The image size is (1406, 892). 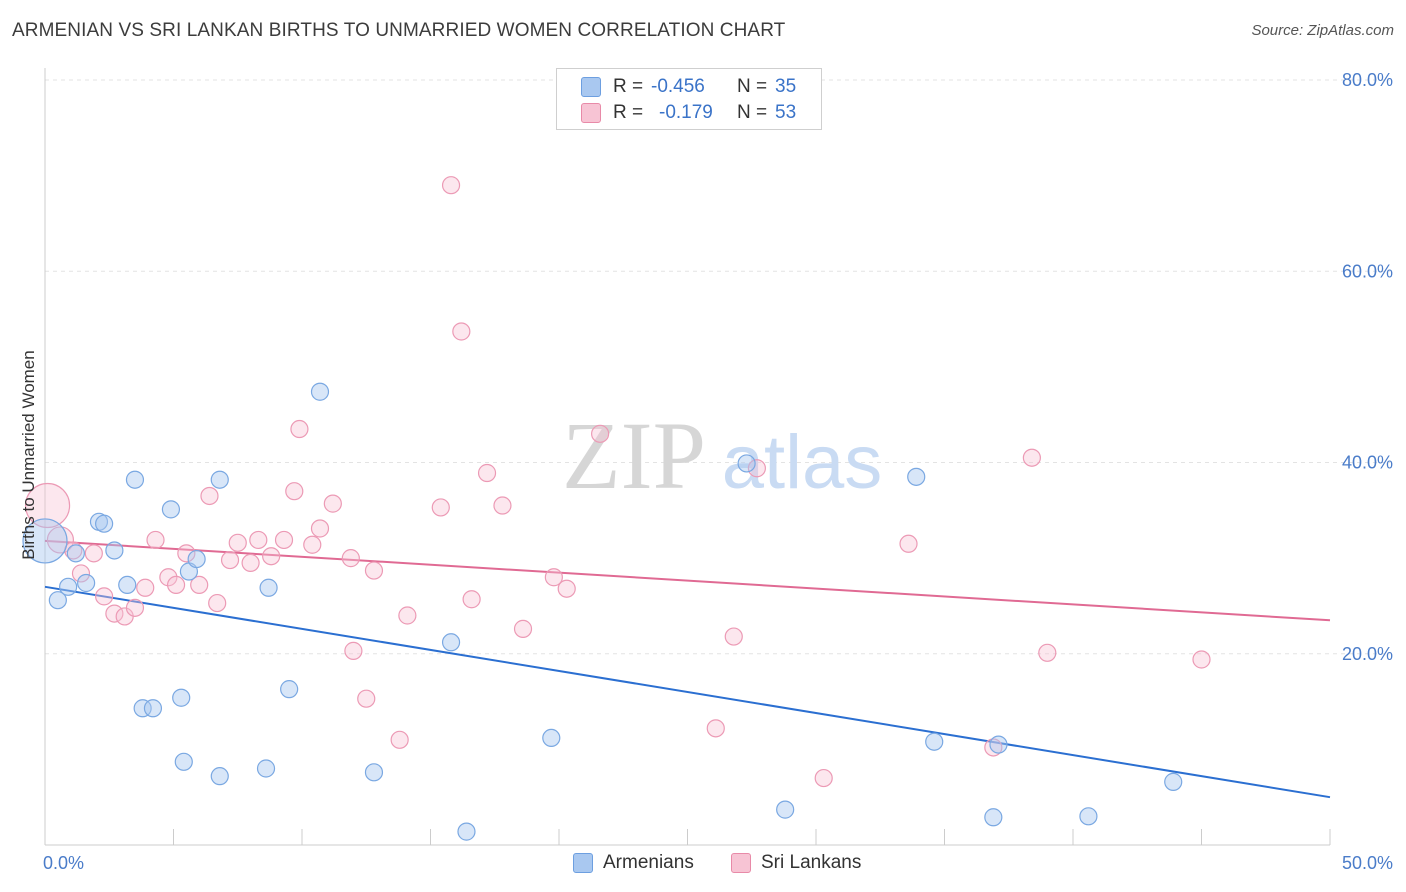 I want to click on watermark: ZIP atlas, so click(x=722, y=455).